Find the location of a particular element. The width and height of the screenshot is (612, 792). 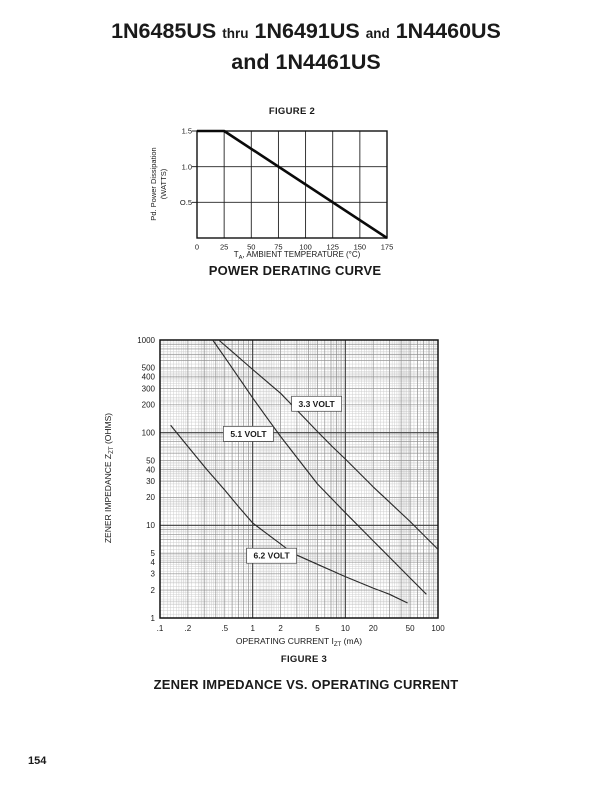

curve-5.1-volt is located at coordinates (319, 467).